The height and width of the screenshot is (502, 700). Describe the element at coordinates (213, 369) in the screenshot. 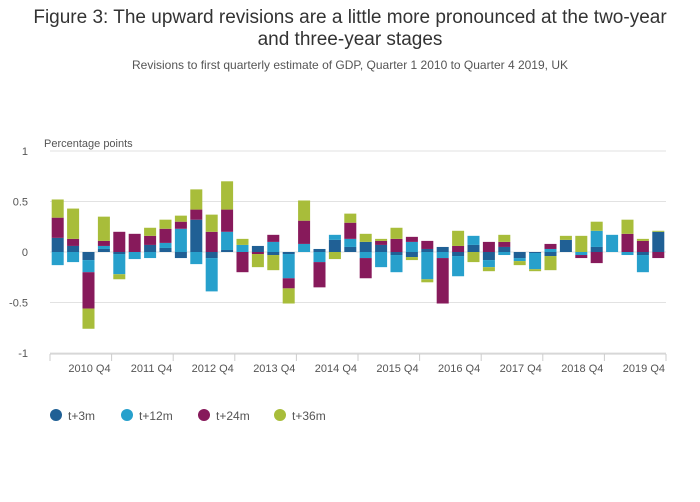

I see `x-tick-label: 2012 Q4` at that location.